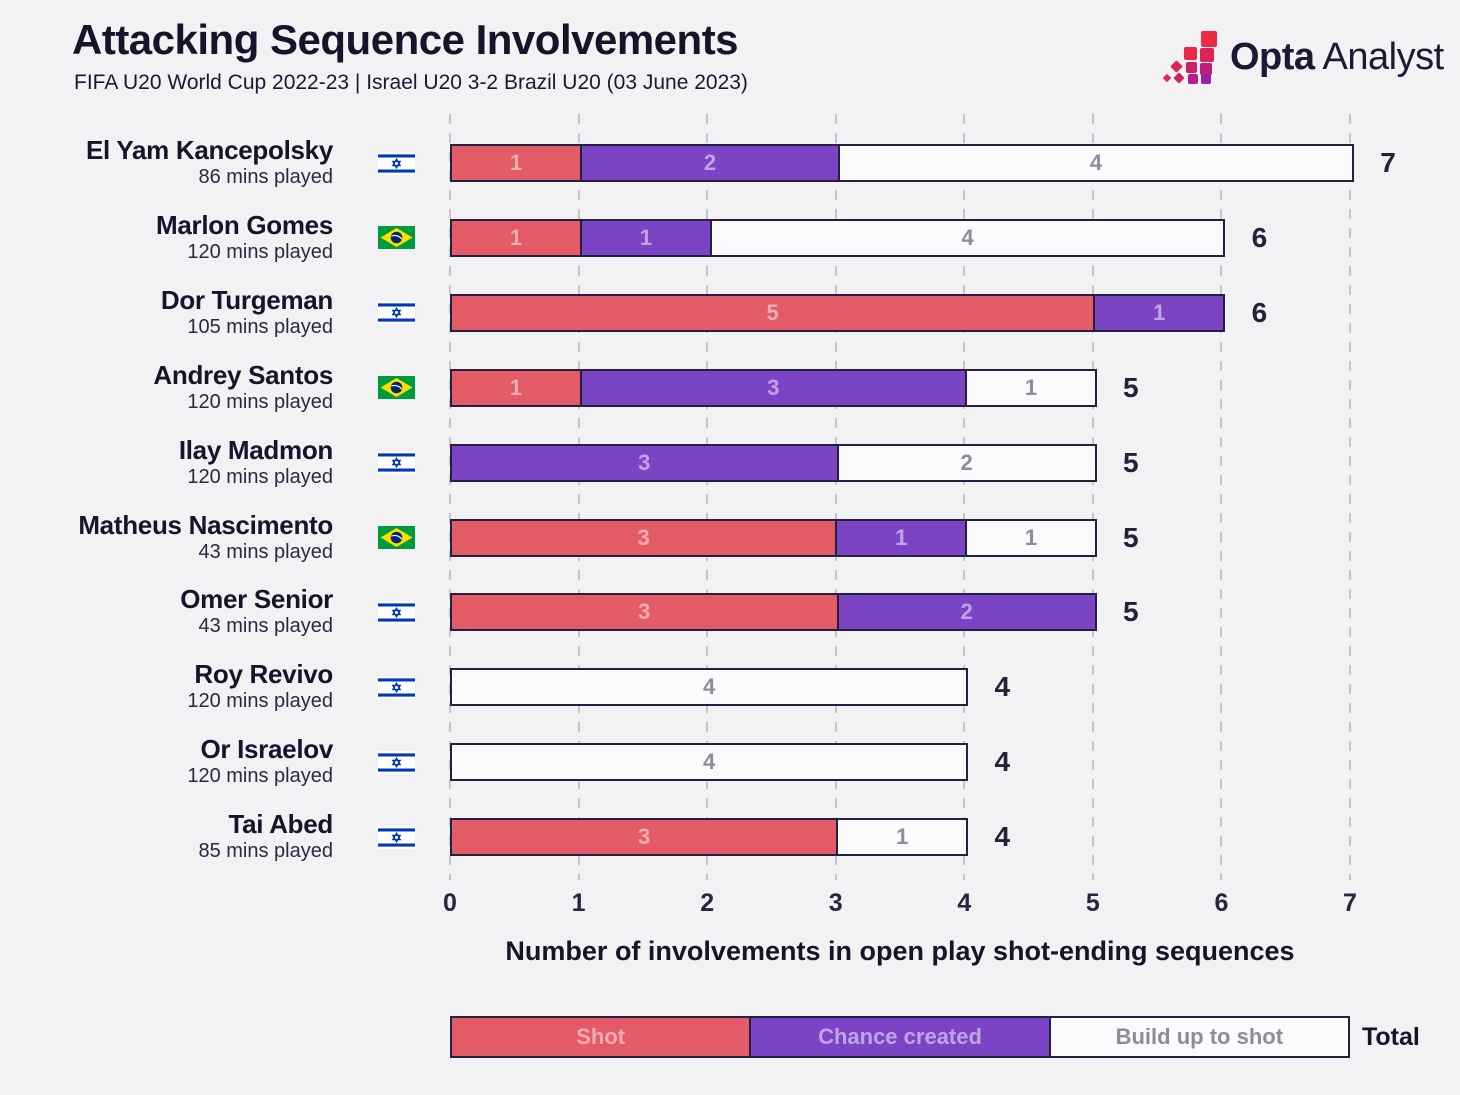 The width and height of the screenshot is (1460, 1095). What do you see at coordinates (1190, 57) in the screenshot?
I see `opta-steps-icon` at bounding box center [1190, 57].